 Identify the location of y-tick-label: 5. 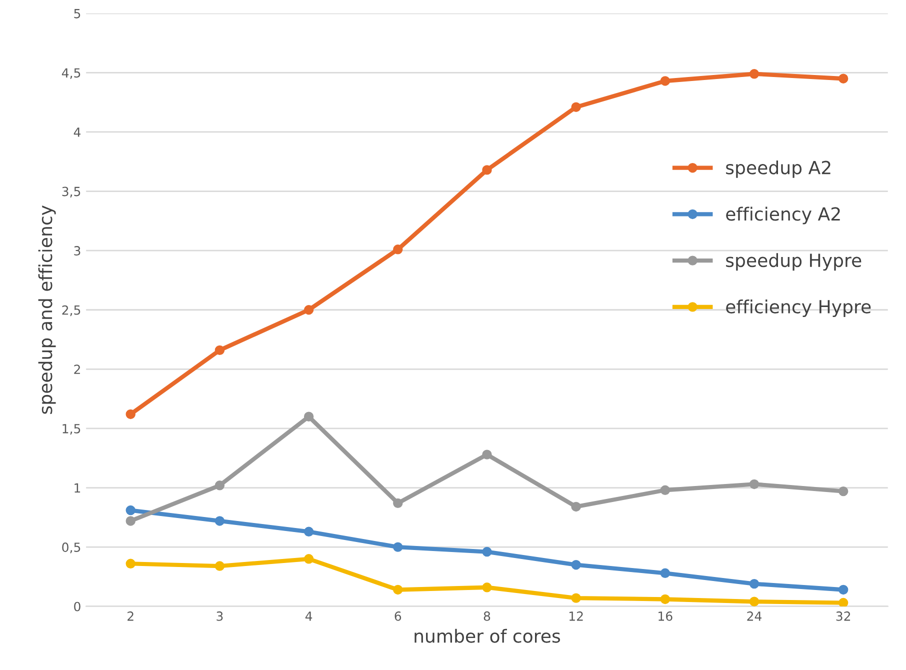
(77, 13).